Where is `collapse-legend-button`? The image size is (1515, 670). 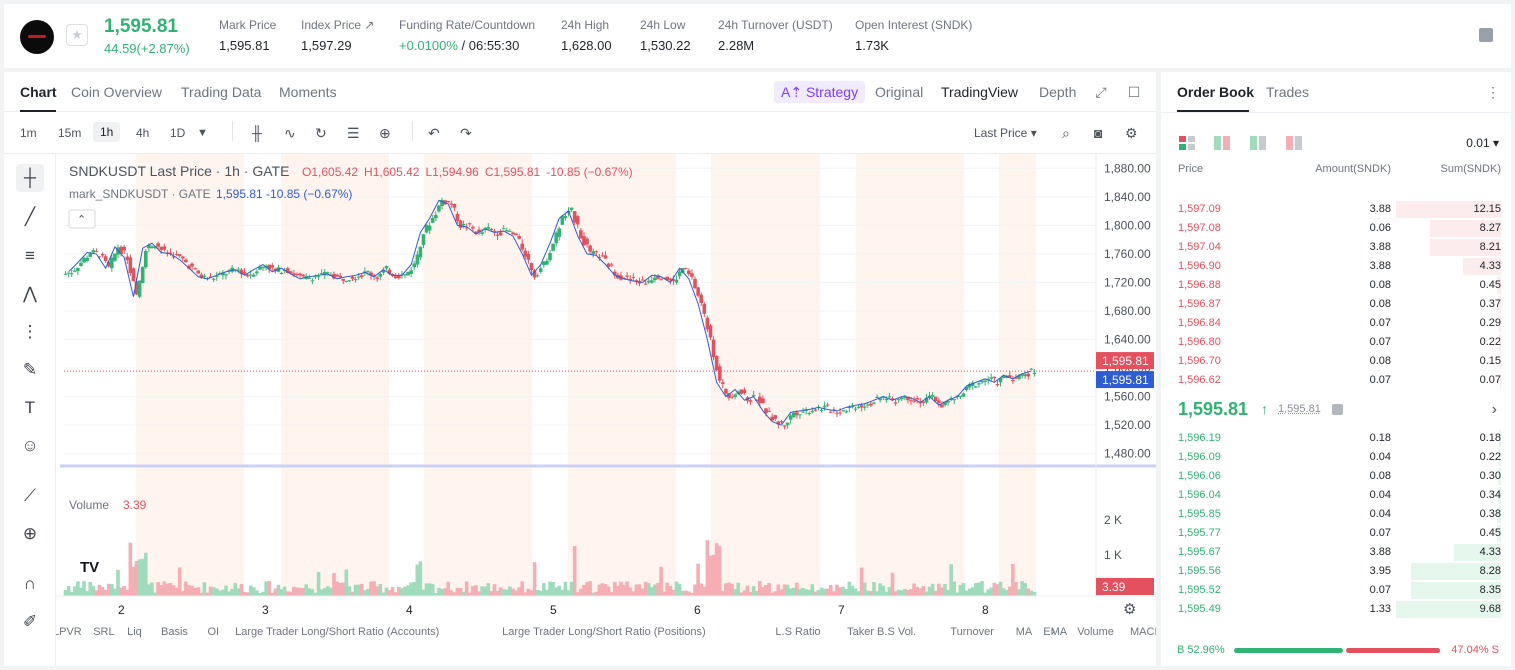 collapse-legend-button is located at coordinates (82, 219).